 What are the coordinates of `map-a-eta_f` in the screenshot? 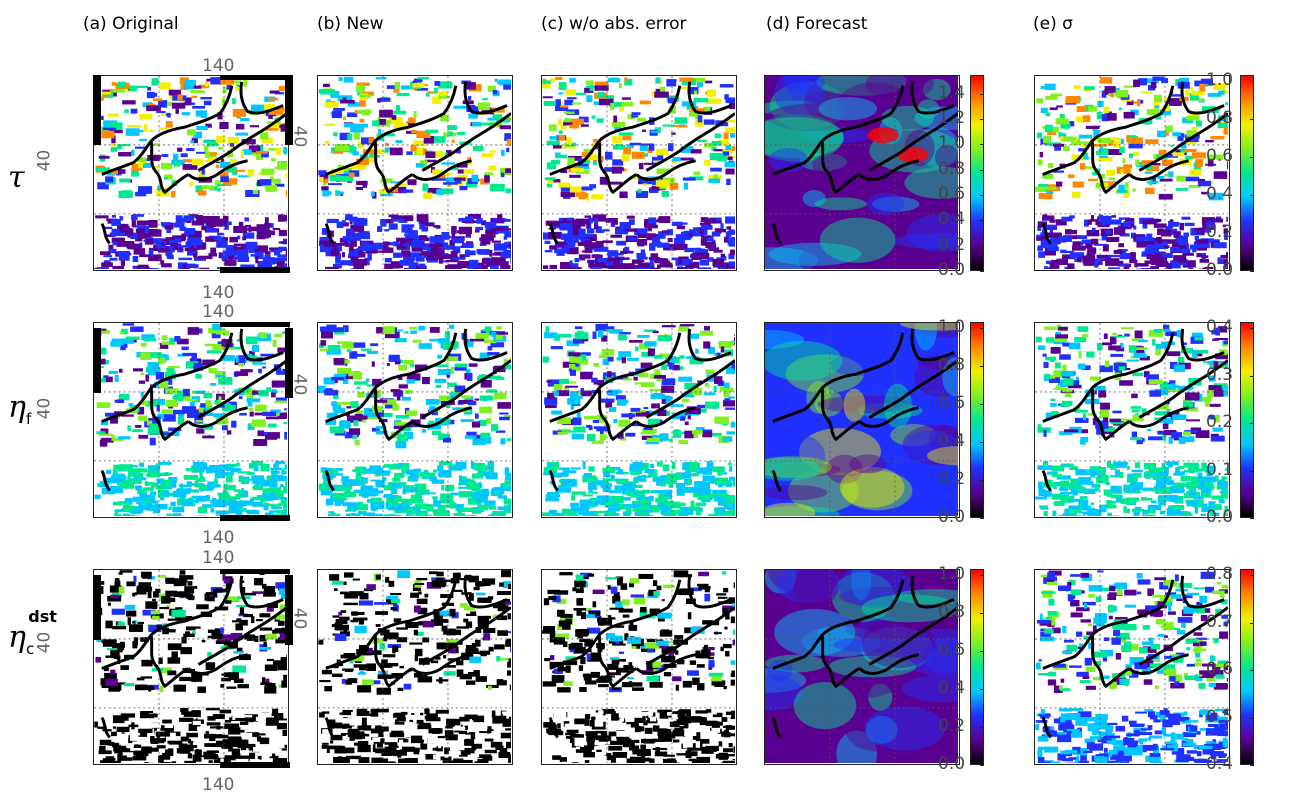 It's located at (191, 420).